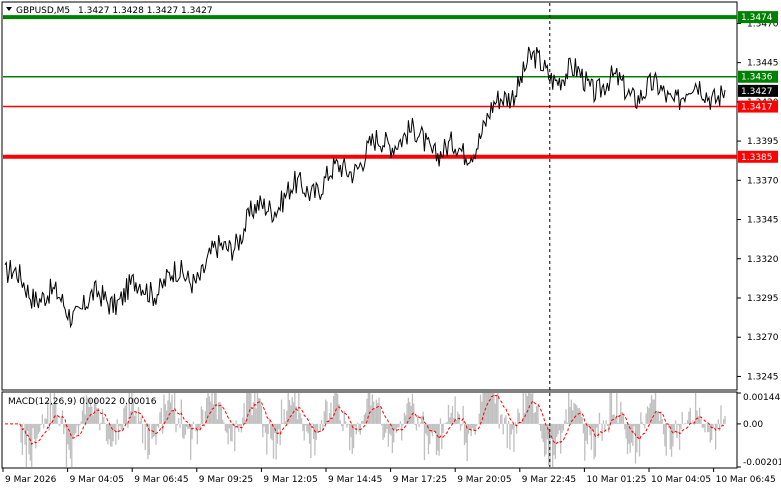 Image resolution: width=781 pixels, height=493 pixels. I want to click on level-price-label: 1.3474, so click(757, 18).